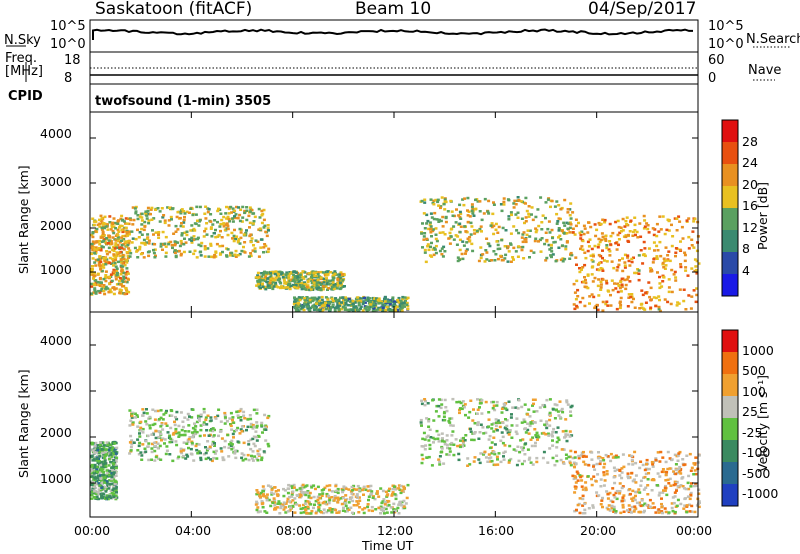 The height and width of the screenshot is (554, 800). I want to click on freq-tick-top: 18, so click(72, 60).